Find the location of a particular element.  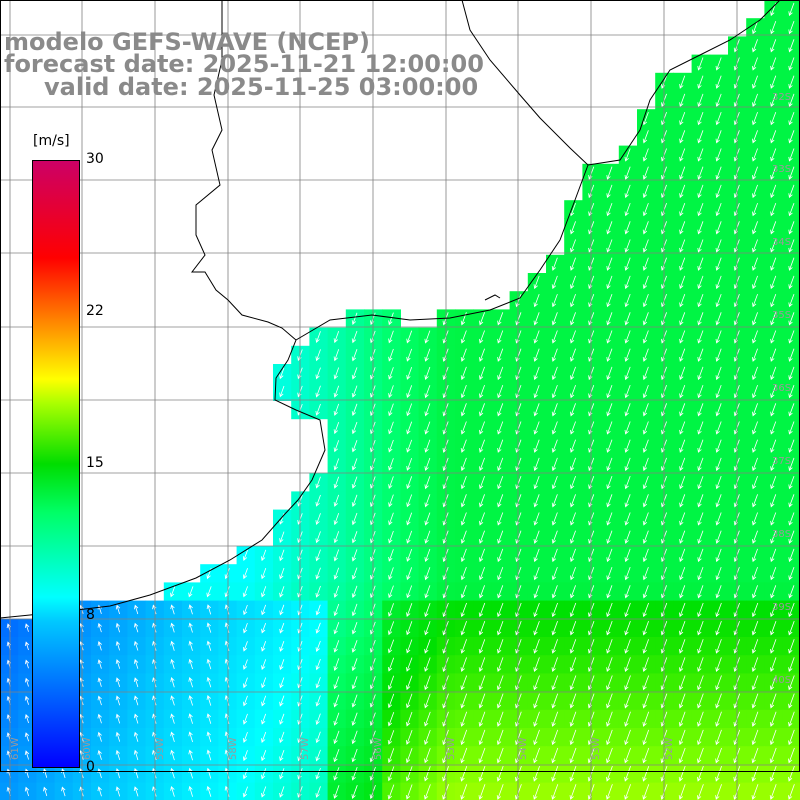

title-model: modelo GEFS-WAVE (NCEP) is located at coordinates (187, 42).